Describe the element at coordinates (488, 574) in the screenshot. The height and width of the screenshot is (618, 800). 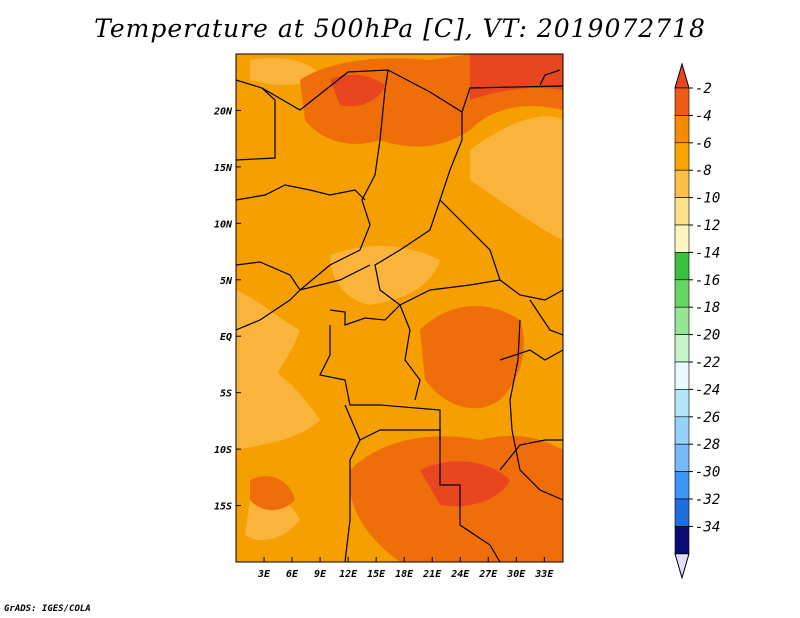
I see `lon-tick-label: 27E` at that location.